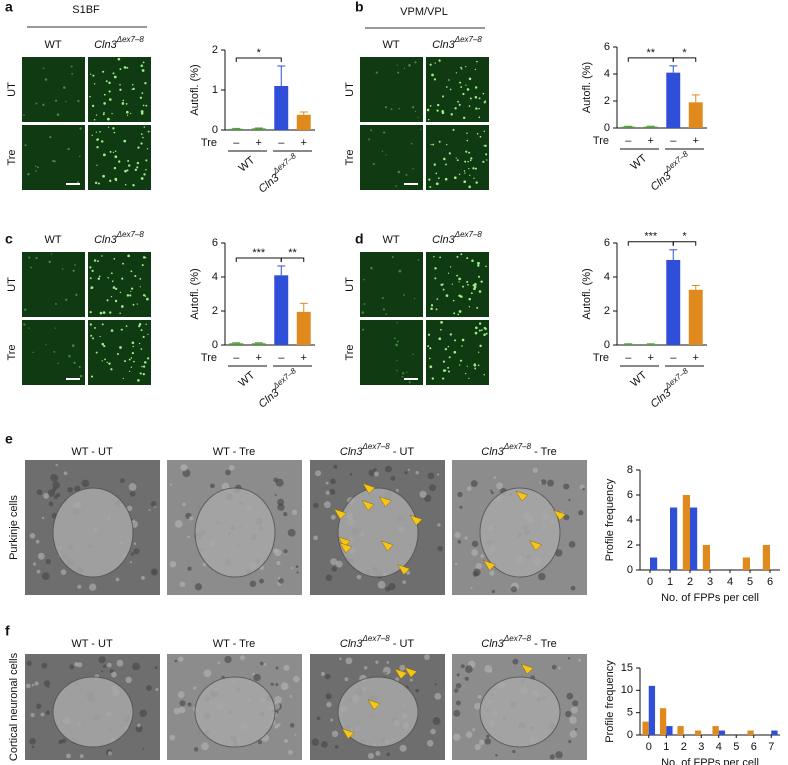 The image size is (788, 765). Describe the element at coordinates (651, 237) in the screenshot. I see `significance-label: ***` at that location.